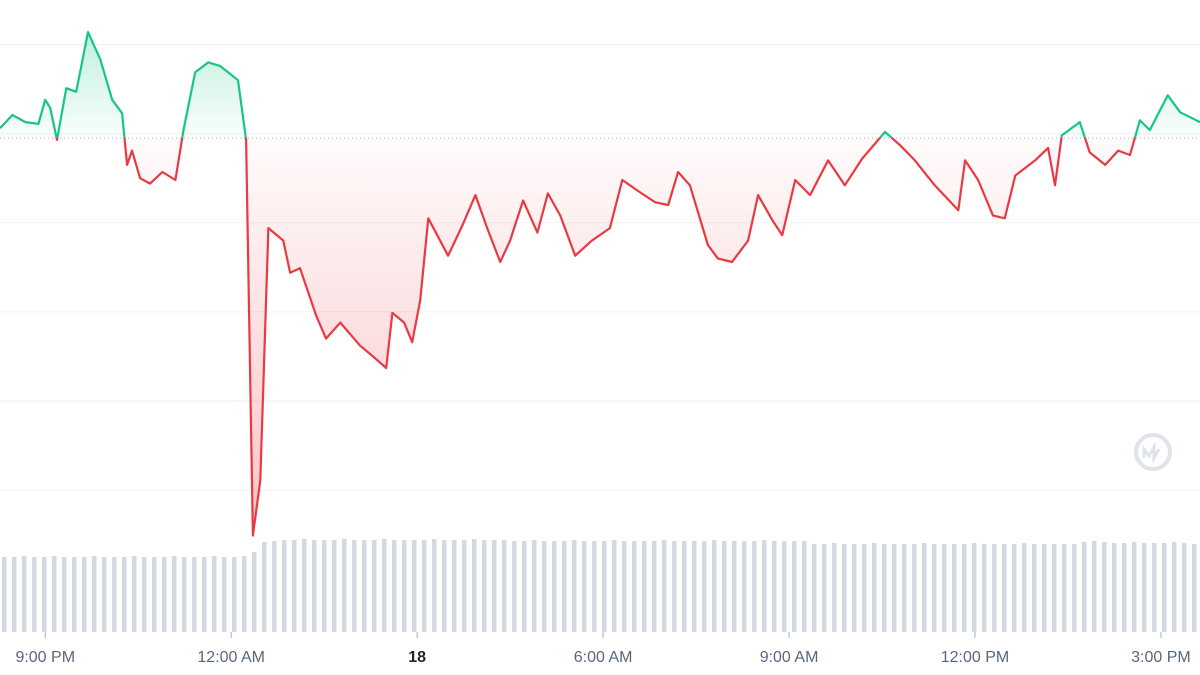  What do you see at coordinates (603, 657) in the screenshot?
I see `x-tick-label: 6:00 AM` at bounding box center [603, 657].